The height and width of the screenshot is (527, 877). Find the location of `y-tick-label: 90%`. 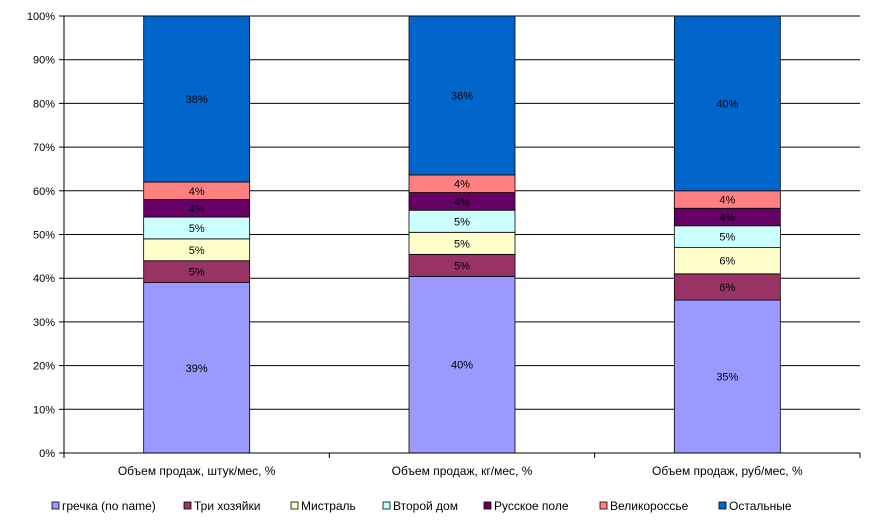

y-tick-label: 90% is located at coordinates (44, 61).